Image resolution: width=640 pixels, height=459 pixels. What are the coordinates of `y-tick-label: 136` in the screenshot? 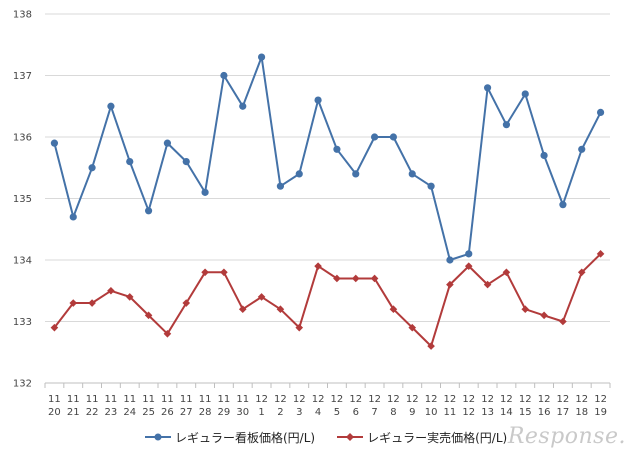 It's located at (22, 138).